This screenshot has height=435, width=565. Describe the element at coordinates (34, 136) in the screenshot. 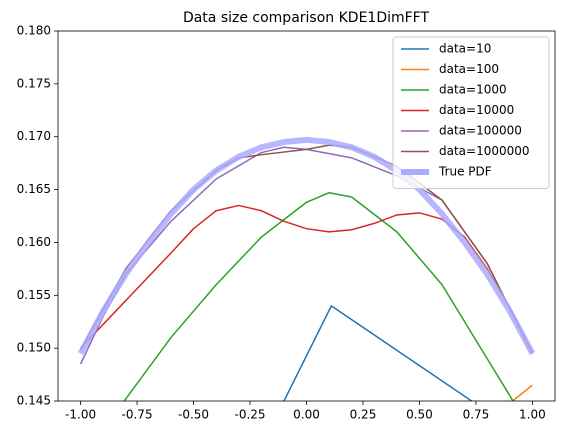

I see `y-tick-label: 0.170` at that location.